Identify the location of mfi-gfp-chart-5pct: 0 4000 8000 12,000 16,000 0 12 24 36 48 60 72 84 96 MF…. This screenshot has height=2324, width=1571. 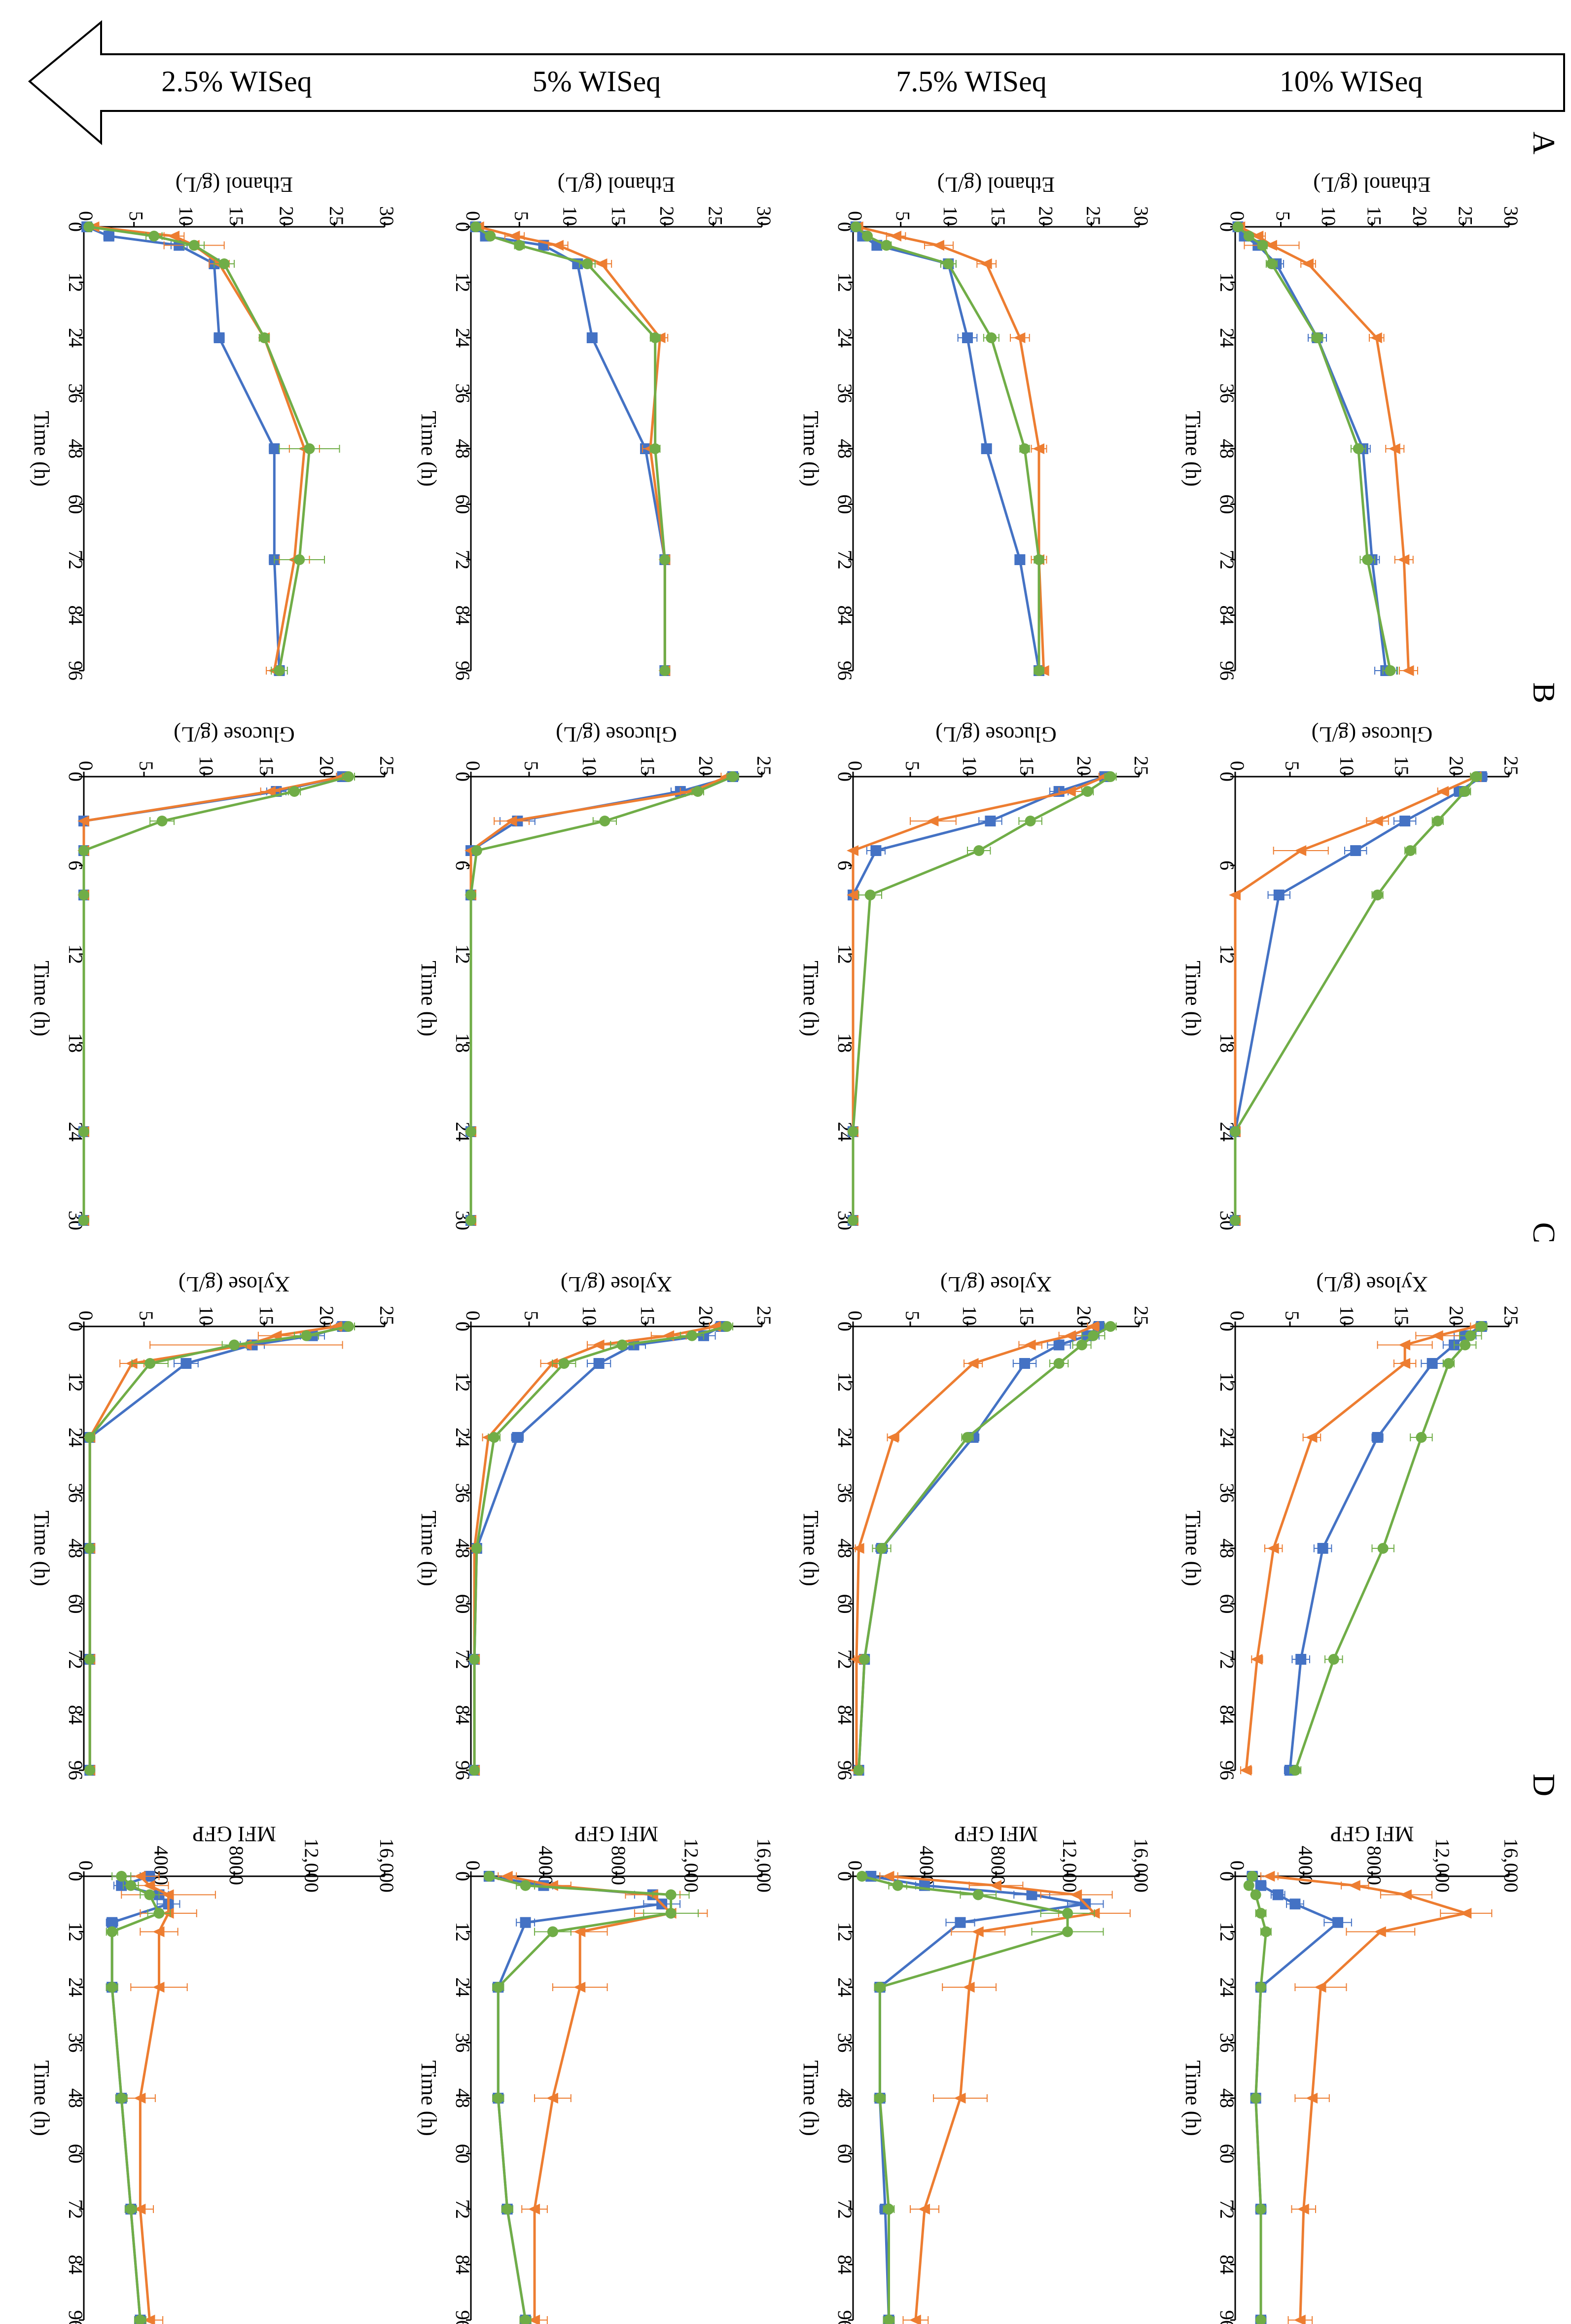
(596, 2073).